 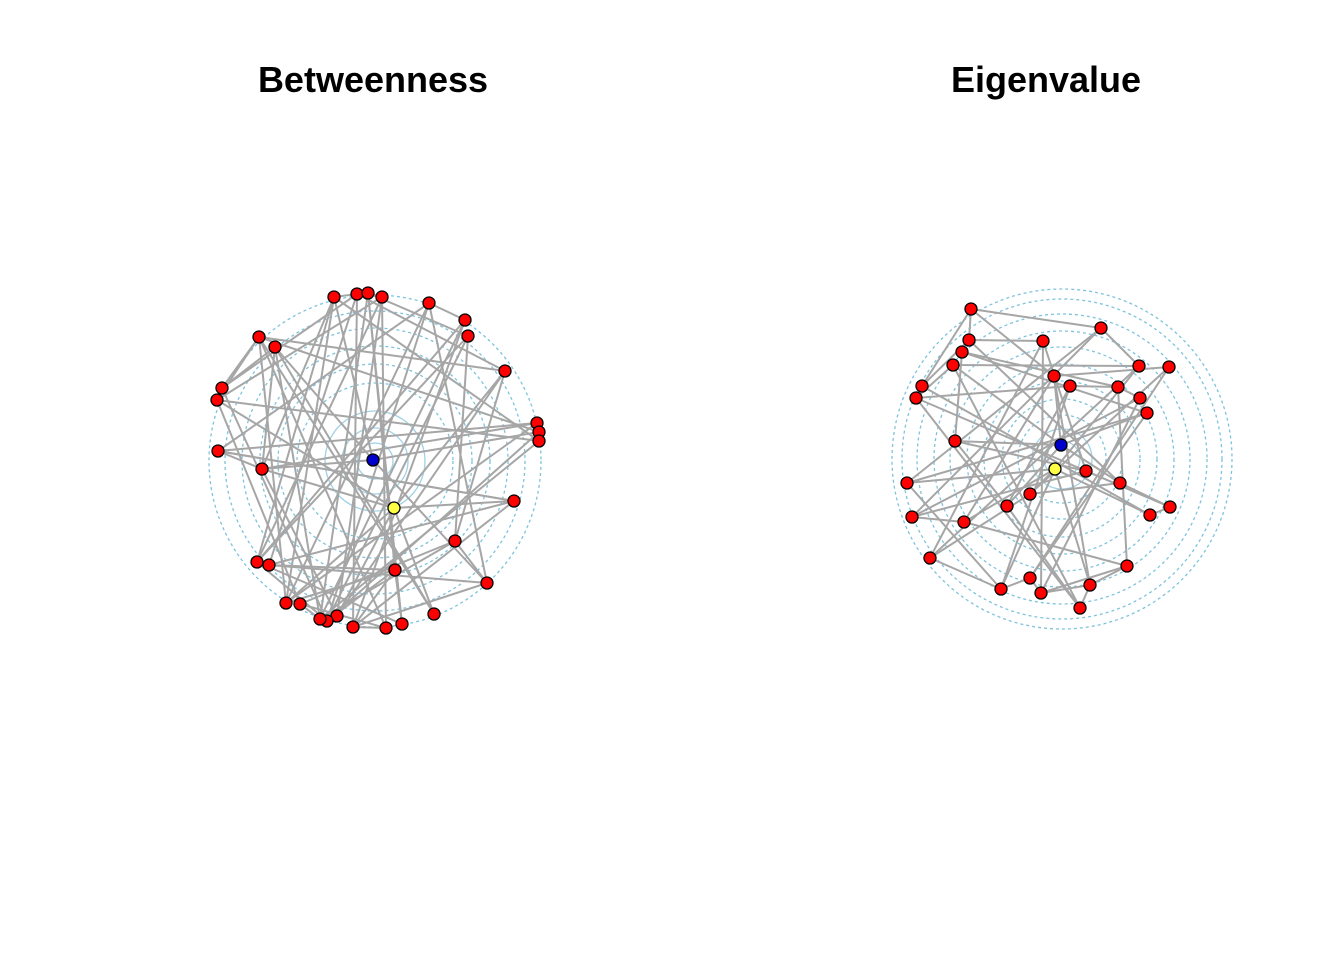 What do you see at coordinates (1046, 79) in the screenshot?
I see `panel-title-eigenvalue: Eigenvalue` at bounding box center [1046, 79].